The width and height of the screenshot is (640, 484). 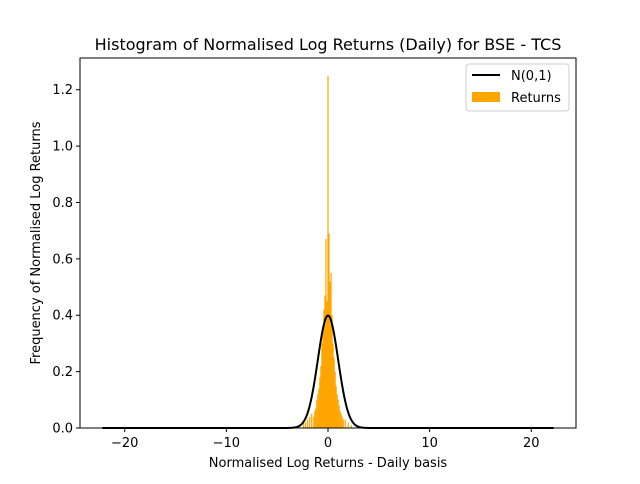 I want to click on x-tick-label: 10, so click(x=429, y=443).